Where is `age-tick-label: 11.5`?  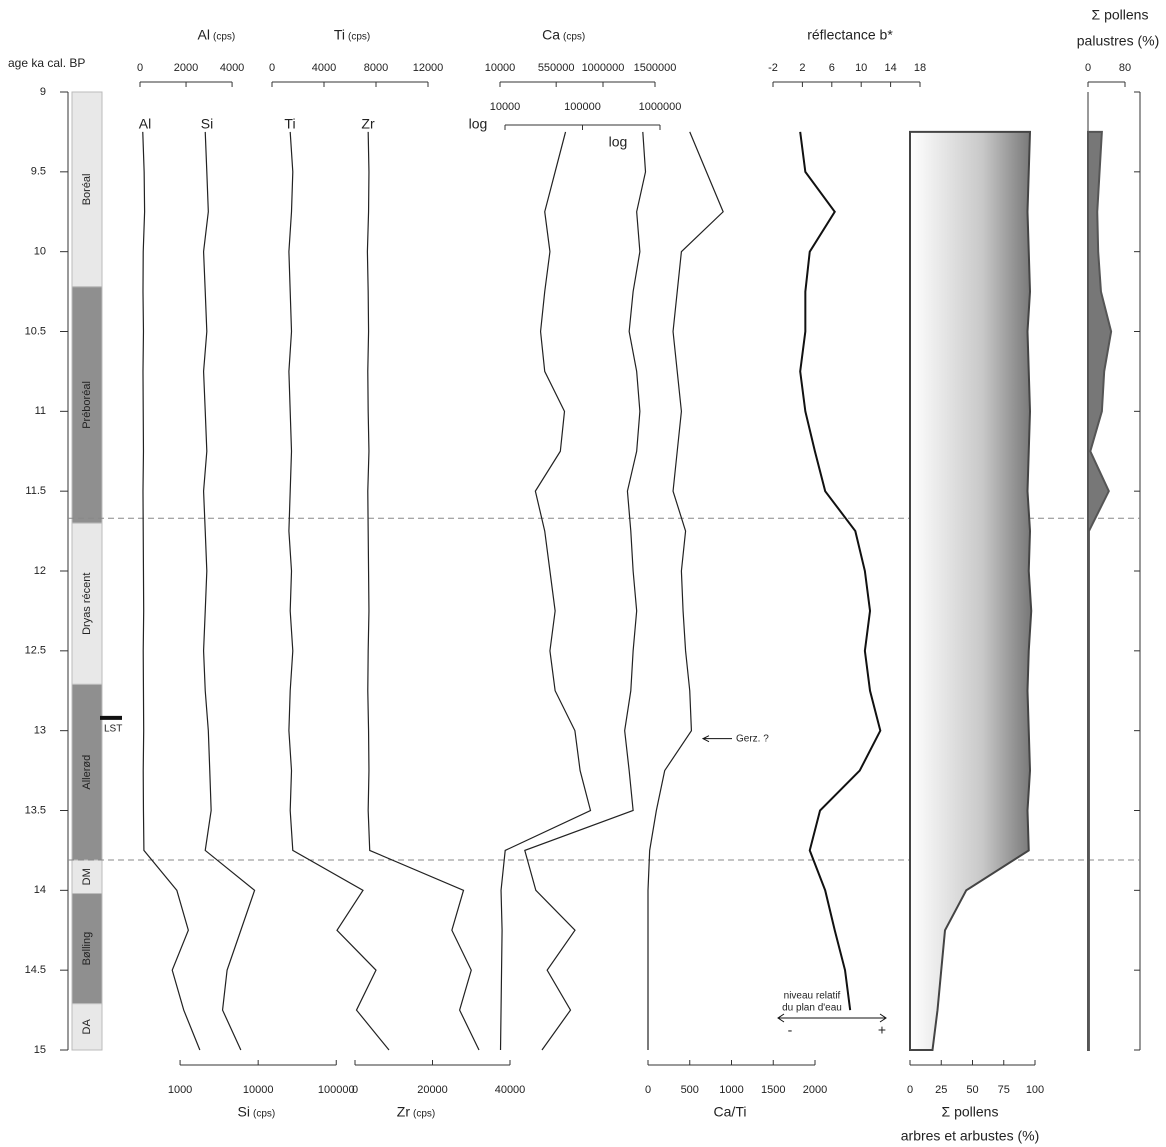 age-tick-label: 11.5 is located at coordinates (35, 491).